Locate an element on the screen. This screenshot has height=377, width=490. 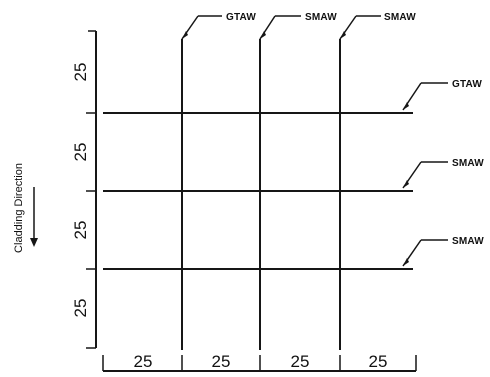
left-dimension-label-2: 25 is located at coordinates (80, 152).